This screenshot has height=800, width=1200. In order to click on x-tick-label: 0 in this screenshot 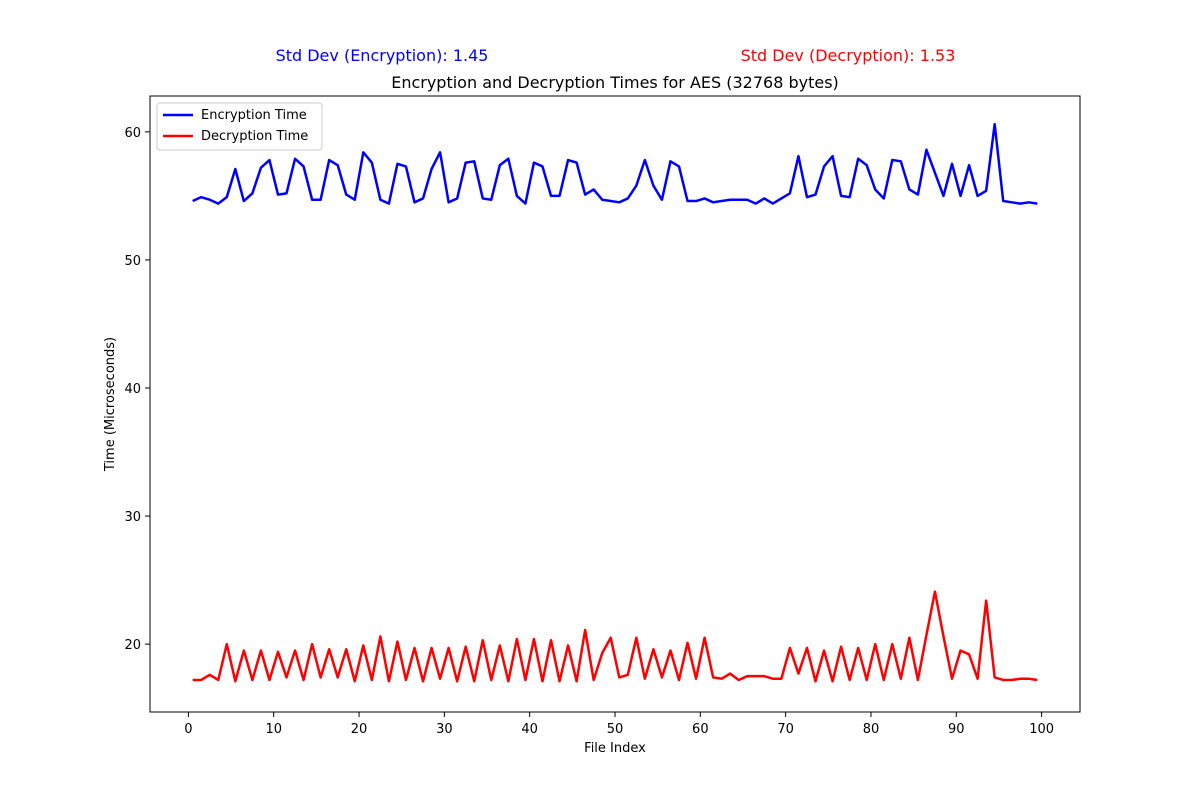, I will do `click(188, 729)`.